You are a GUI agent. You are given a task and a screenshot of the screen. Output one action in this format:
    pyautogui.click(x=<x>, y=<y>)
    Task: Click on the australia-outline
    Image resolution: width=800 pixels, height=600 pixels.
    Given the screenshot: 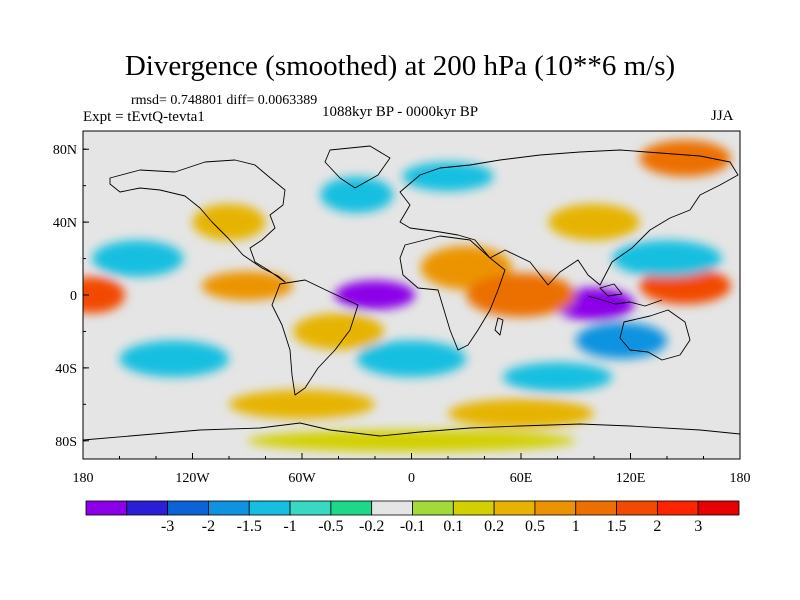 What is the action you would take?
    pyautogui.click(x=655, y=335)
    